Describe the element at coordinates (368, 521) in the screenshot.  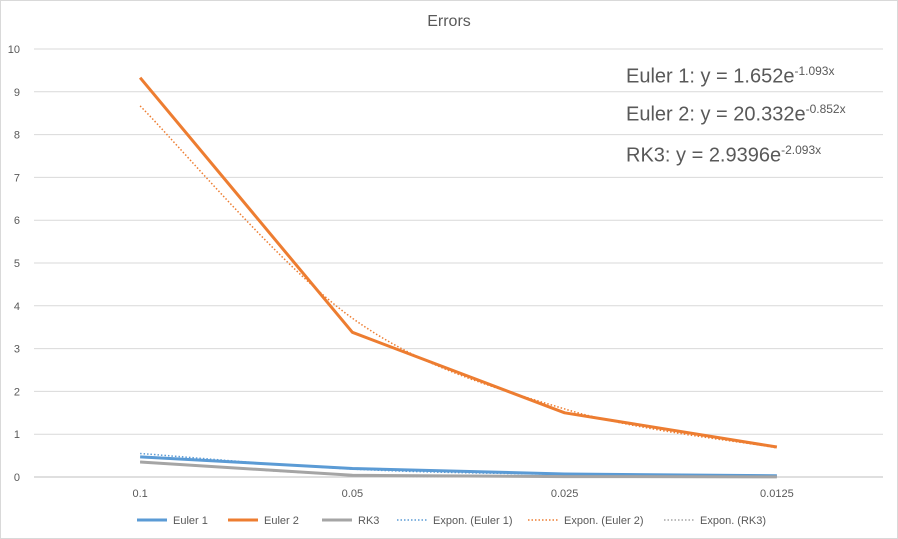
I see `legend-label: RK3` at that location.